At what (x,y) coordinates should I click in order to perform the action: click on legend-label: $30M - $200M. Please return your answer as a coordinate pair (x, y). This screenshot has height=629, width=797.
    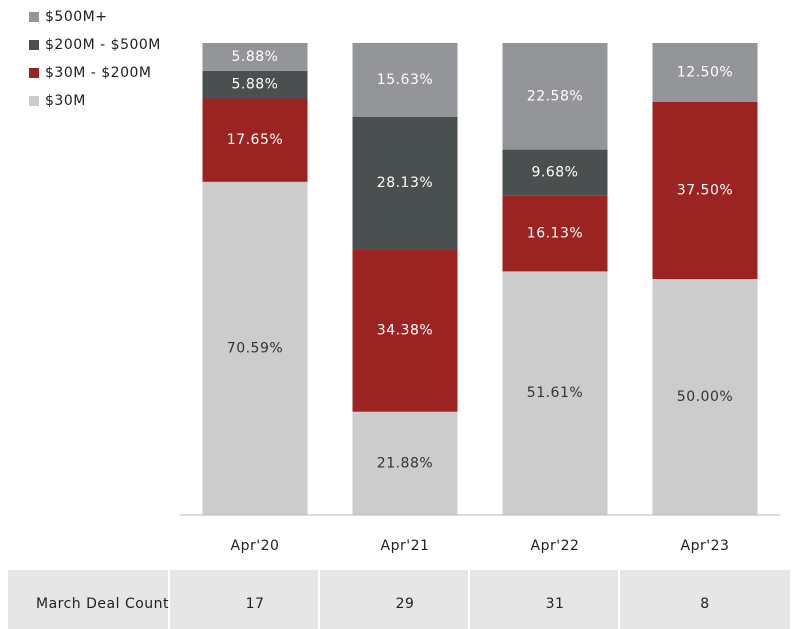
    Looking at the image, I should click on (98, 73).